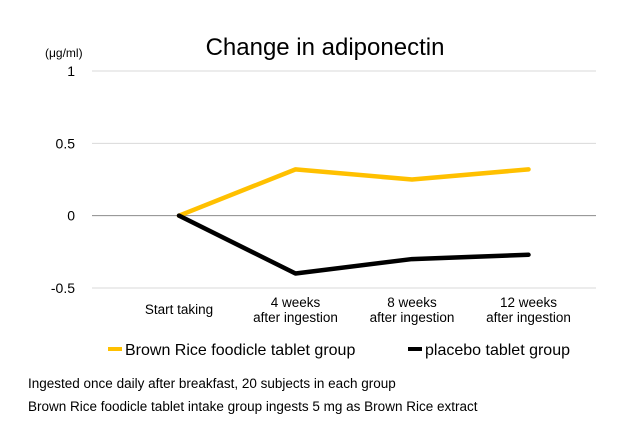  I want to click on x-tick-label: 4 weeks after ingestion, so click(295, 310).